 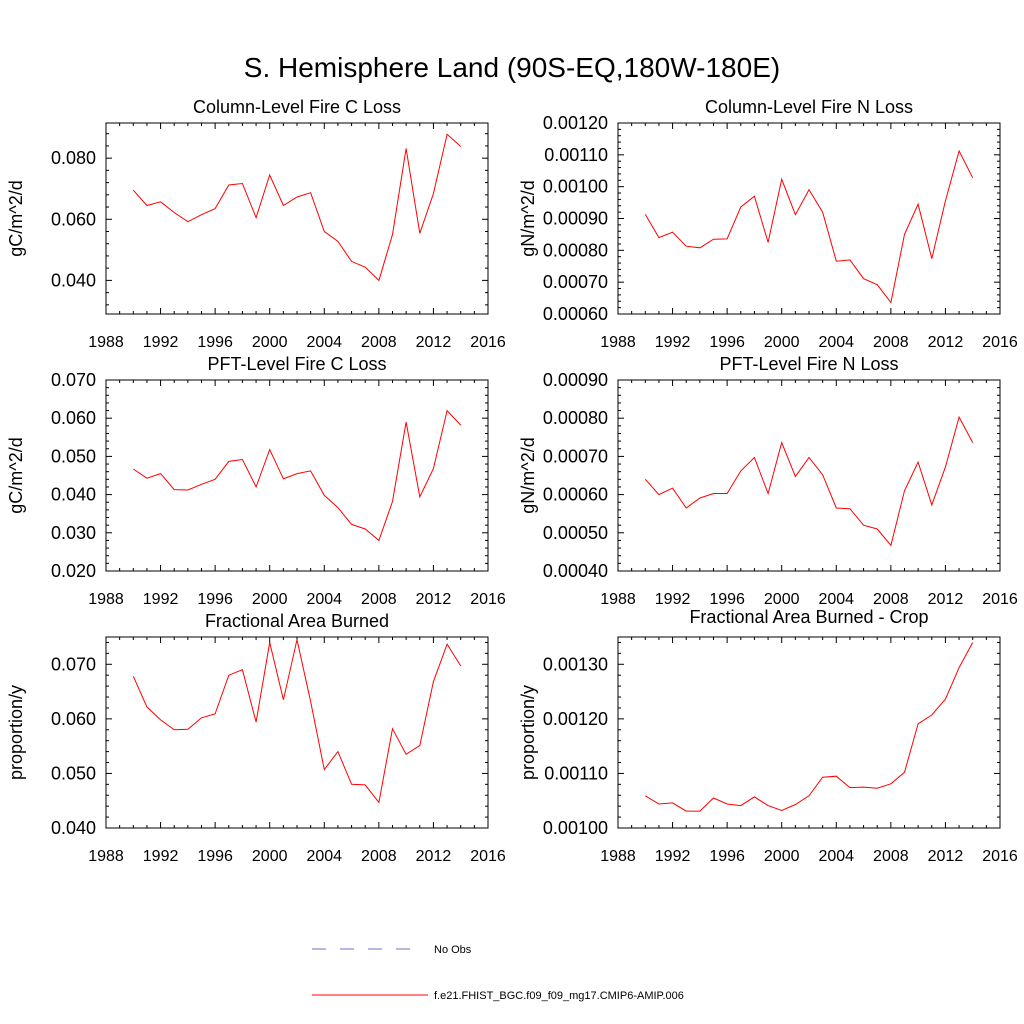 What do you see at coordinates (575, 828) in the screenshot?
I see `y-tick-label: 0.00100` at bounding box center [575, 828].